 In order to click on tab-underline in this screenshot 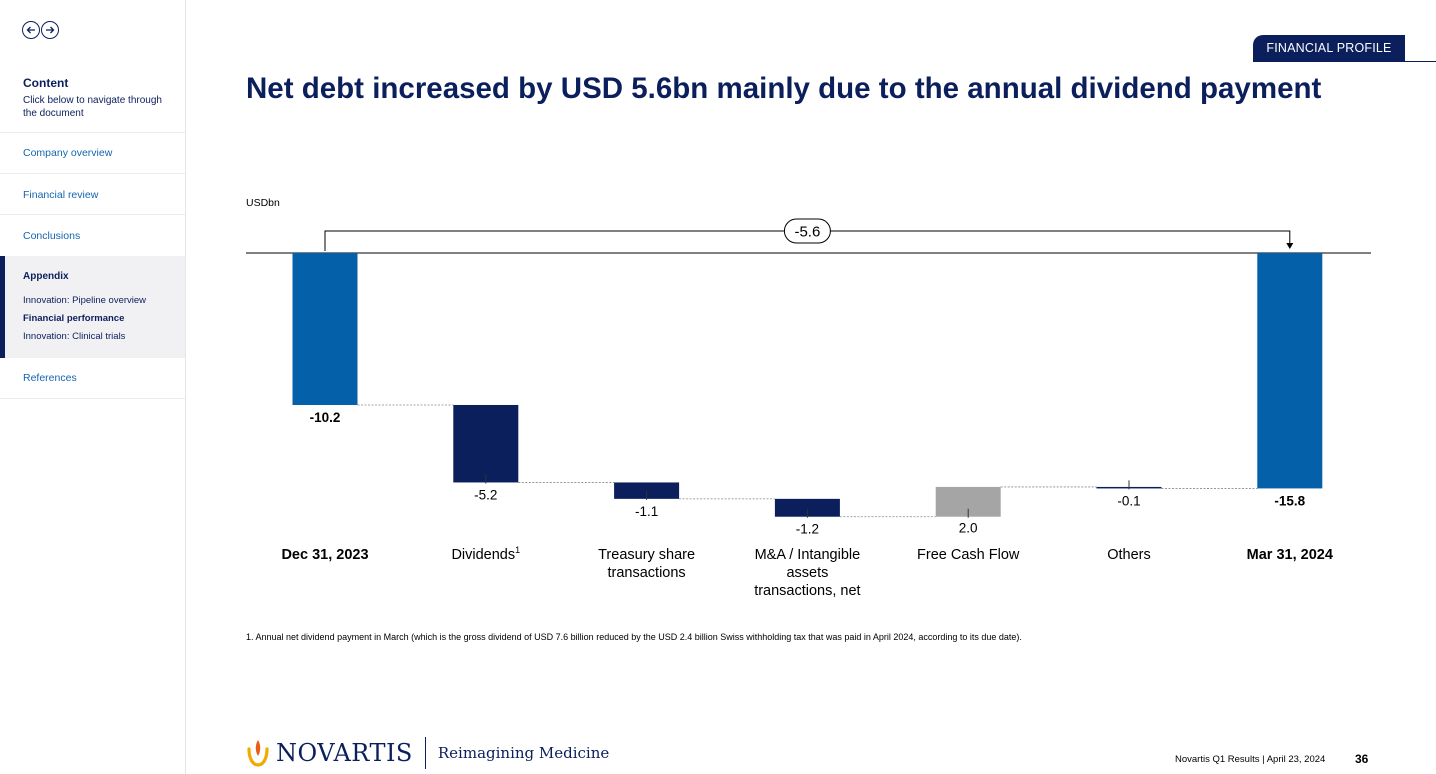, I will do `click(1344, 61)`.